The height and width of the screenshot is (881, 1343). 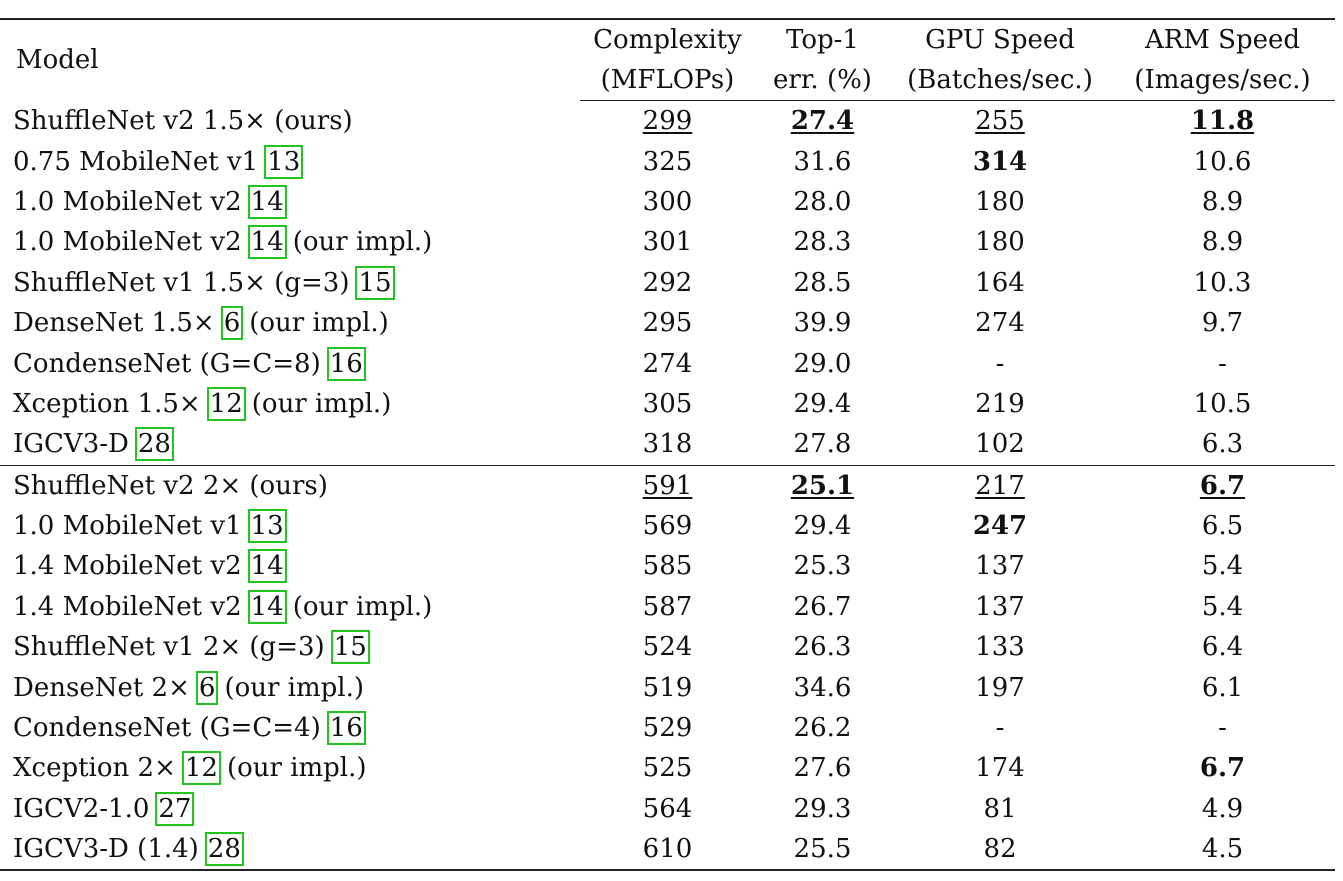 I want to click on table-row: 0.75 MobileNet v1 13 325 31.6 314 10.6, so click(x=667, y=161).